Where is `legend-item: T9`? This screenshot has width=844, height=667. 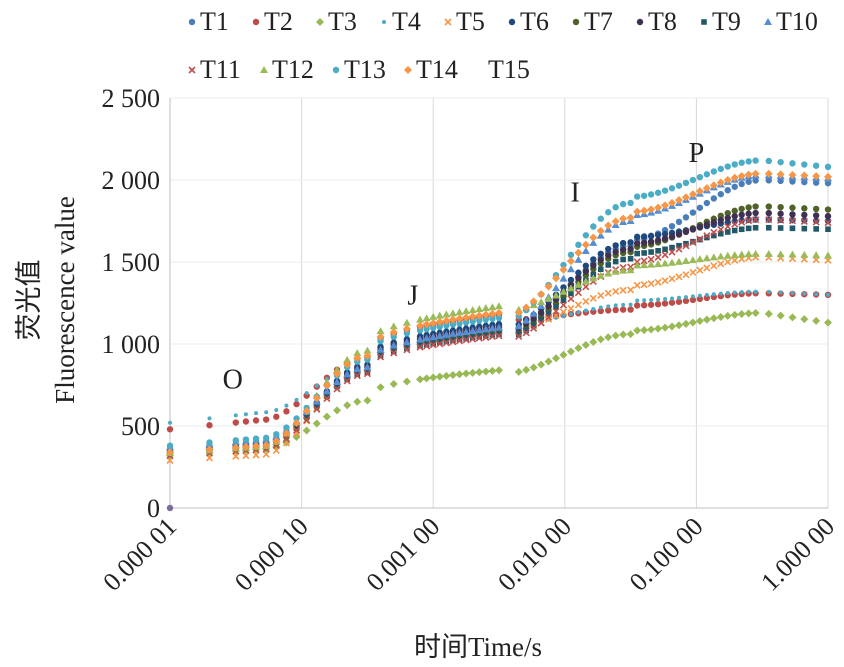 legend-item: T9 is located at coordinates (721, 21).